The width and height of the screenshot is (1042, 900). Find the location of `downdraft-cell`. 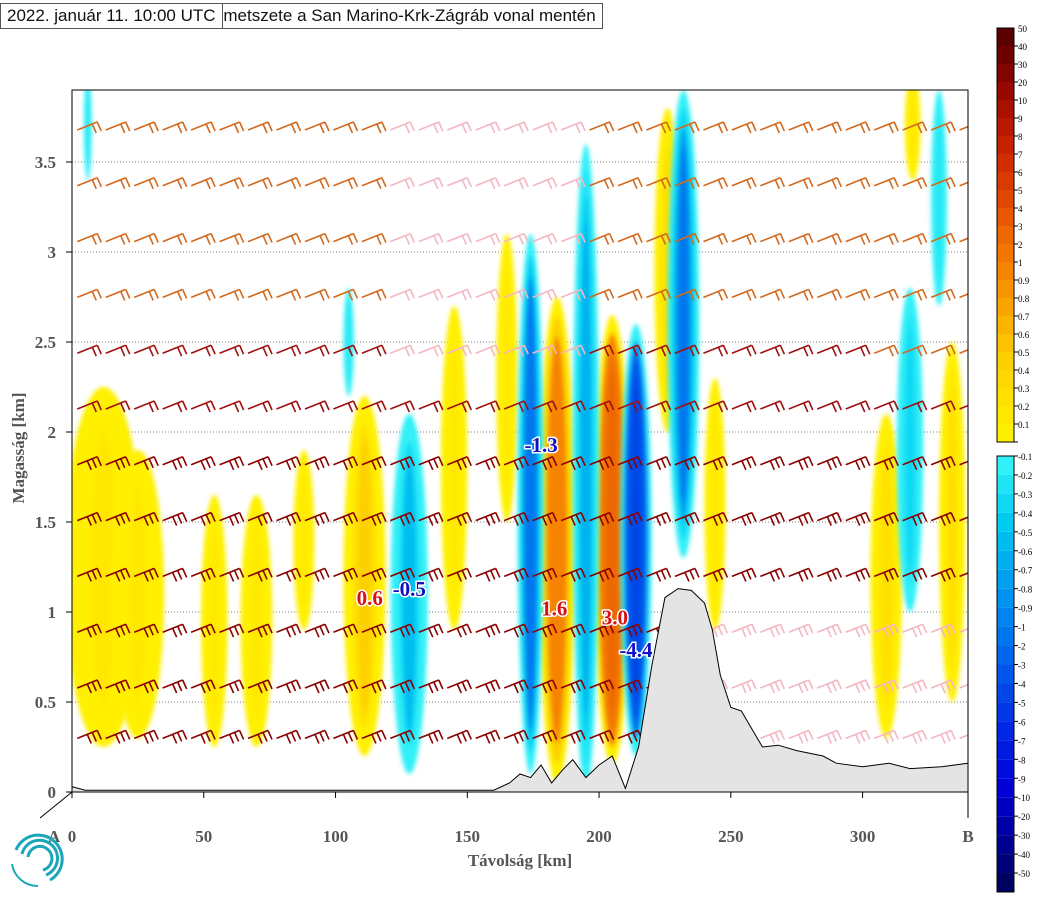

downdraft-cell is located at coordinates (683, 324).